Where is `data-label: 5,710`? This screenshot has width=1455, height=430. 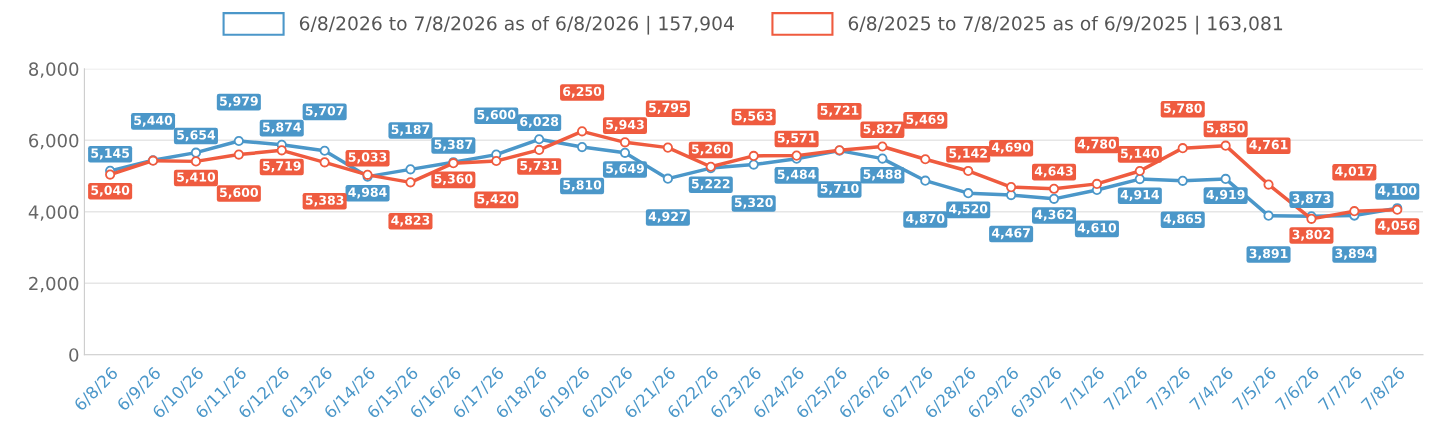
data-label: 5,710 is located at coordinates (839, 189).